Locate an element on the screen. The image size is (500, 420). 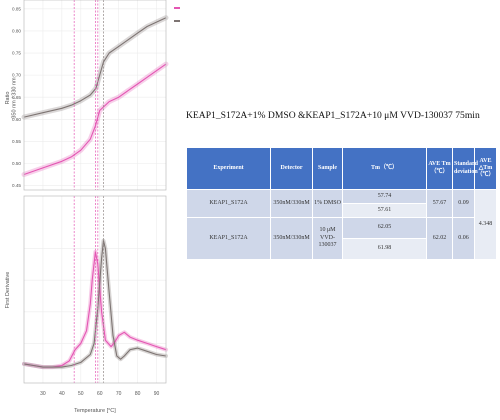
ratio-y-tick-label: 0.75 is located at coordinates (16, 53).